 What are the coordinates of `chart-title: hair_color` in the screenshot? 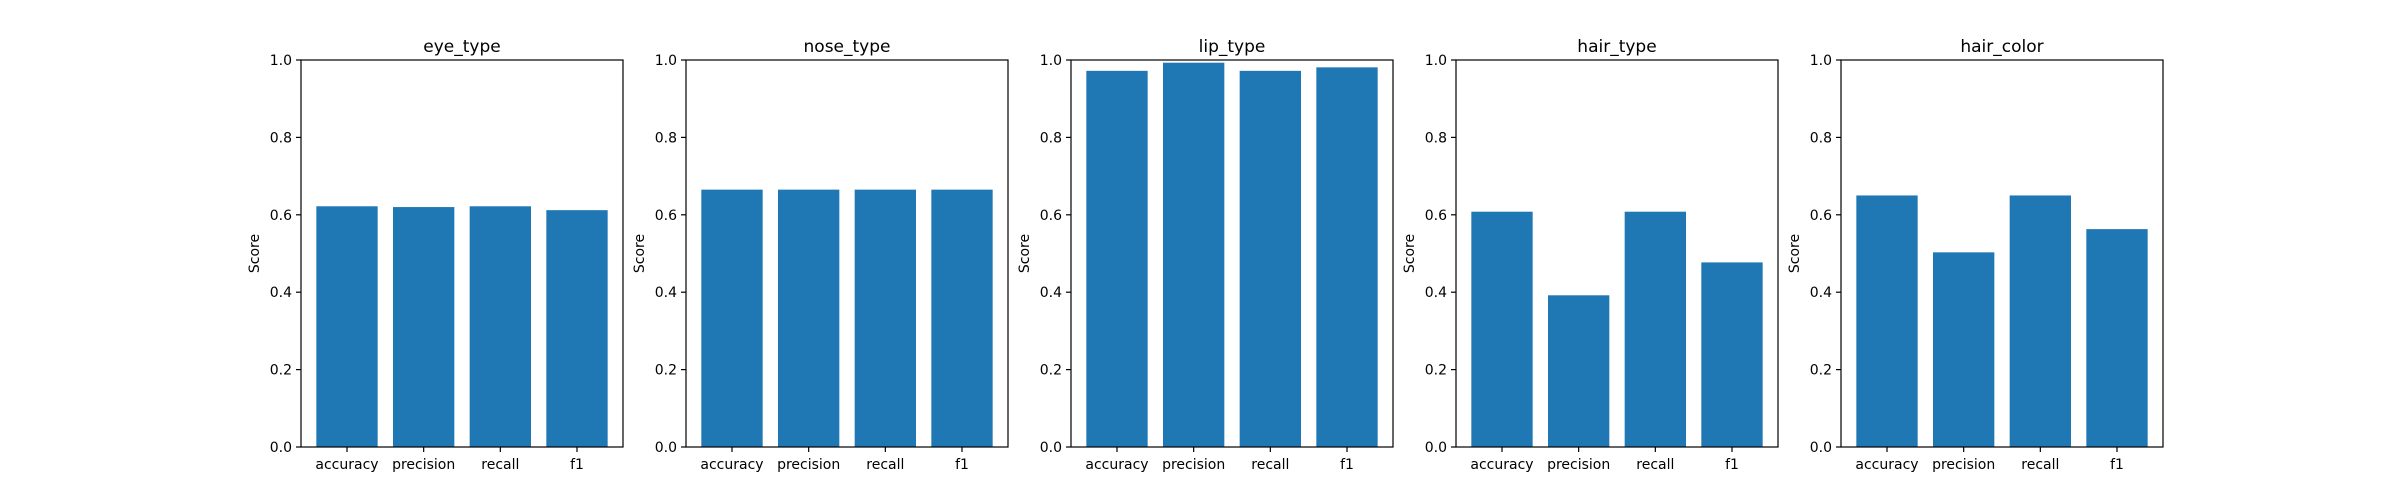 It's located at (2001, 47).